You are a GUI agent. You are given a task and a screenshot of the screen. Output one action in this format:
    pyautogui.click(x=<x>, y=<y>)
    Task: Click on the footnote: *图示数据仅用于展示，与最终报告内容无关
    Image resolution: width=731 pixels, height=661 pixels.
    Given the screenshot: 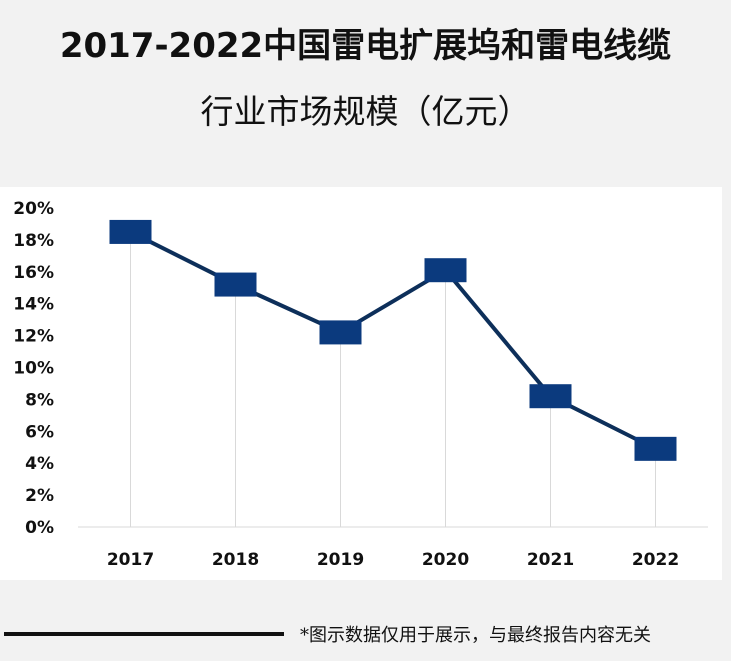 What is the action you would take?
    pyautogui.click(x=475, y=635)
    